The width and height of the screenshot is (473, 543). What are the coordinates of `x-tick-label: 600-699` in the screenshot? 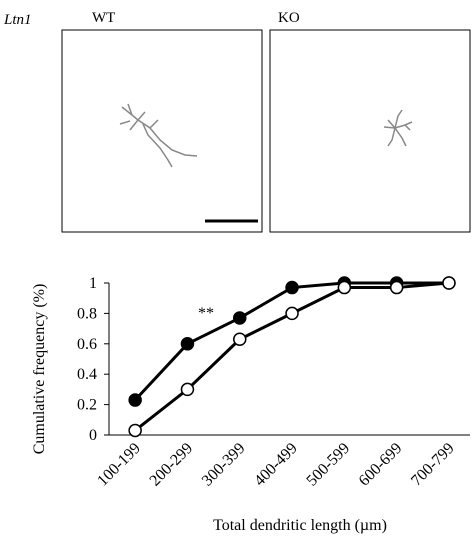 It's located at (381, 465).